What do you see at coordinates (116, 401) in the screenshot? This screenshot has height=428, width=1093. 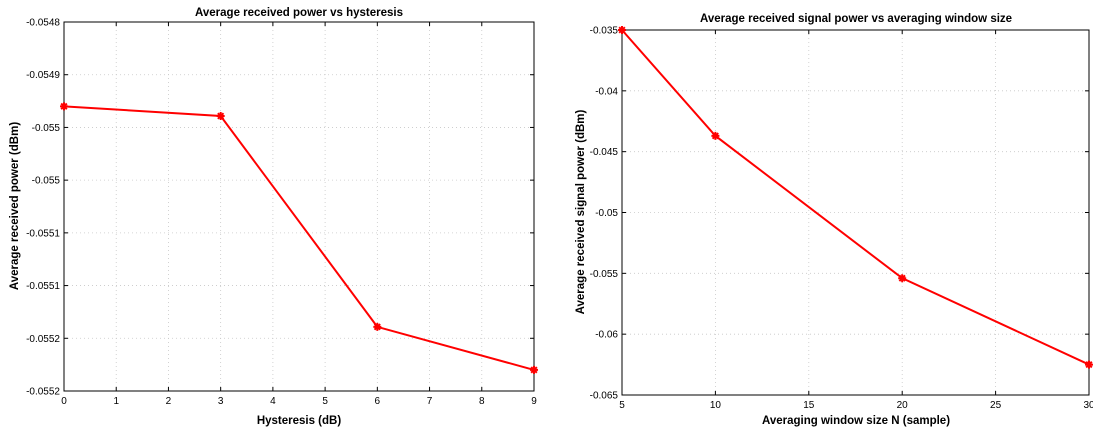 I see `x-tick-label: 1` at bounding box center [116, 401].